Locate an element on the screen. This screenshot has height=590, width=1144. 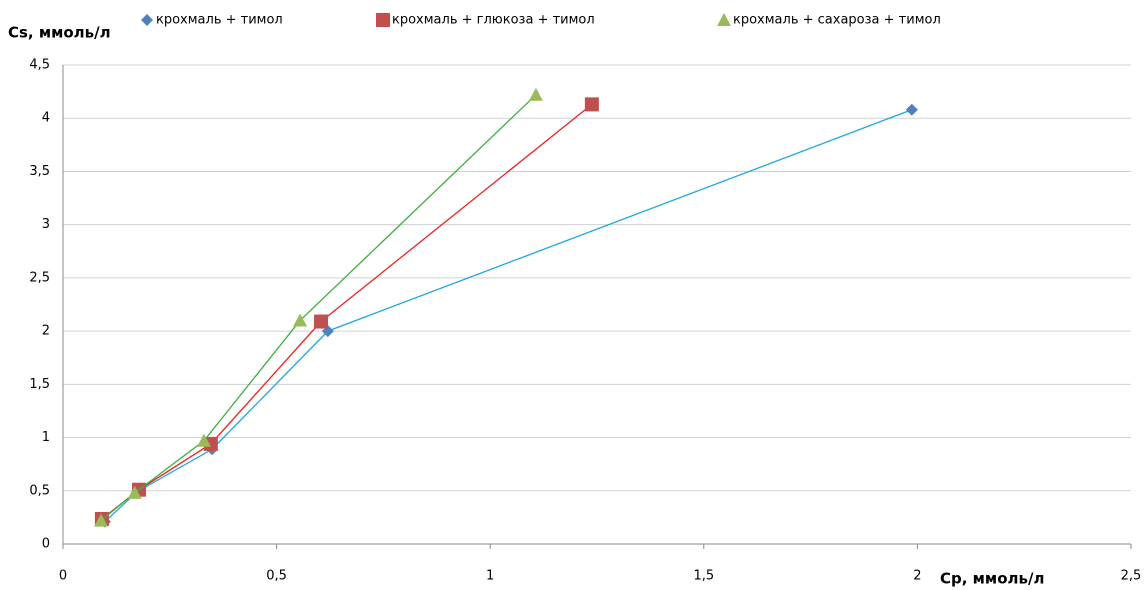
x-tick-label: 2,5 is located at coordinates (1131, 576).